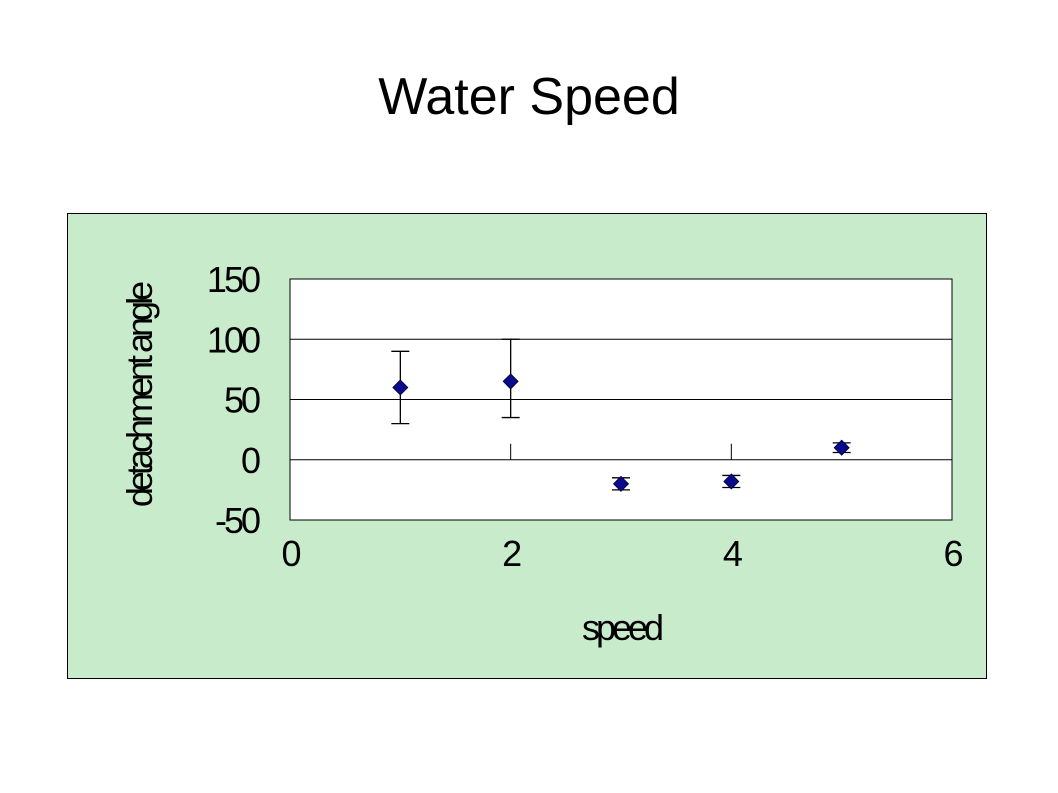  What do you see at coordinates (621, 432) in the screenshot?
I see `data-points` at bounding box center [621, 432].